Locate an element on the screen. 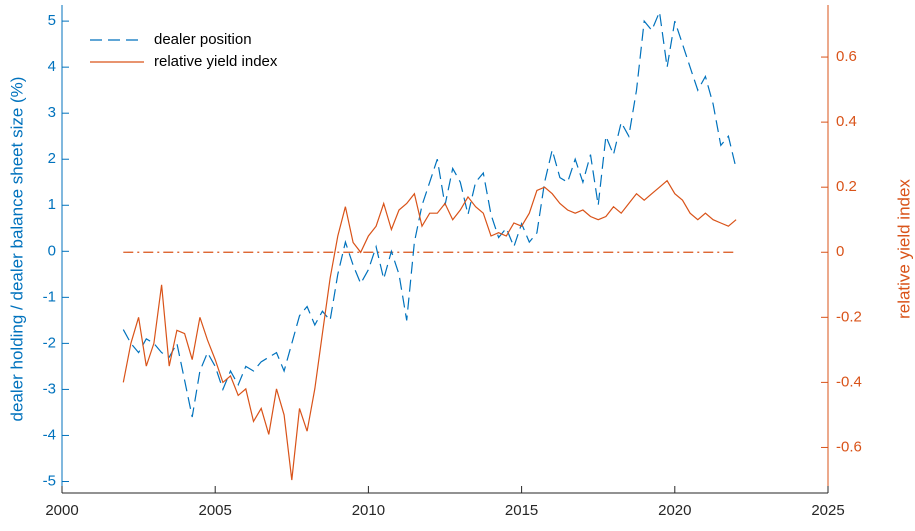  y-tick-label: -5 is located at coordinates (49, 480).